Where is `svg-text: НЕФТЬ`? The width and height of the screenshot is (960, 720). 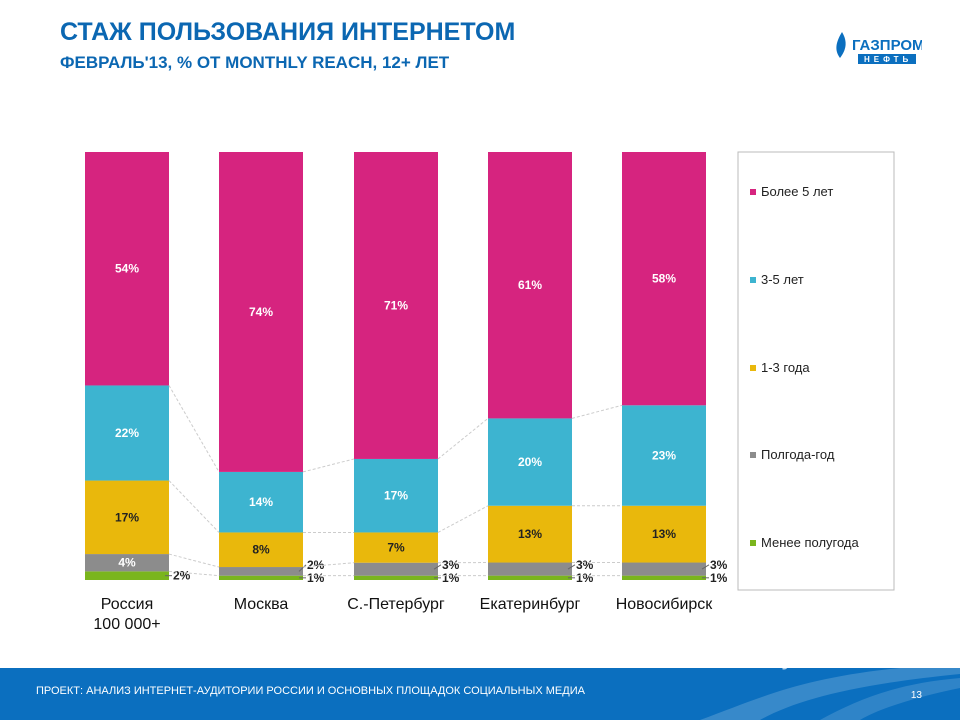 svg-text: НЕФТЬ is located at coordinates (888, 59).